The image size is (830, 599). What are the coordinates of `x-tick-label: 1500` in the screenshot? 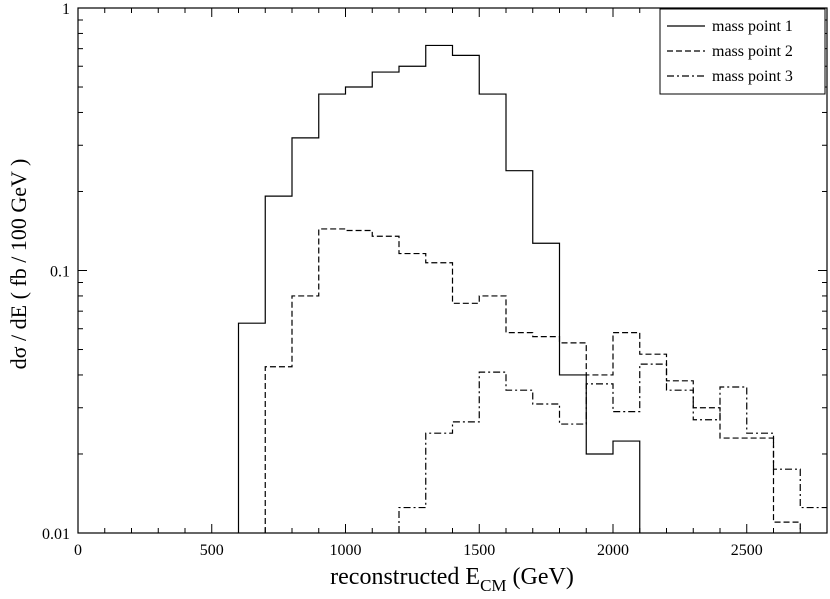 It's located at (479, 550).